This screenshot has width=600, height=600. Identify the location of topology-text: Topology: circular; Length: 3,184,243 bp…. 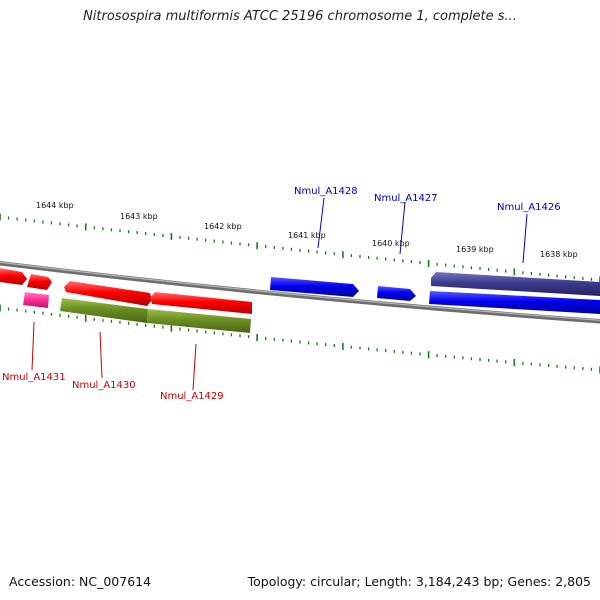
(419, 581).